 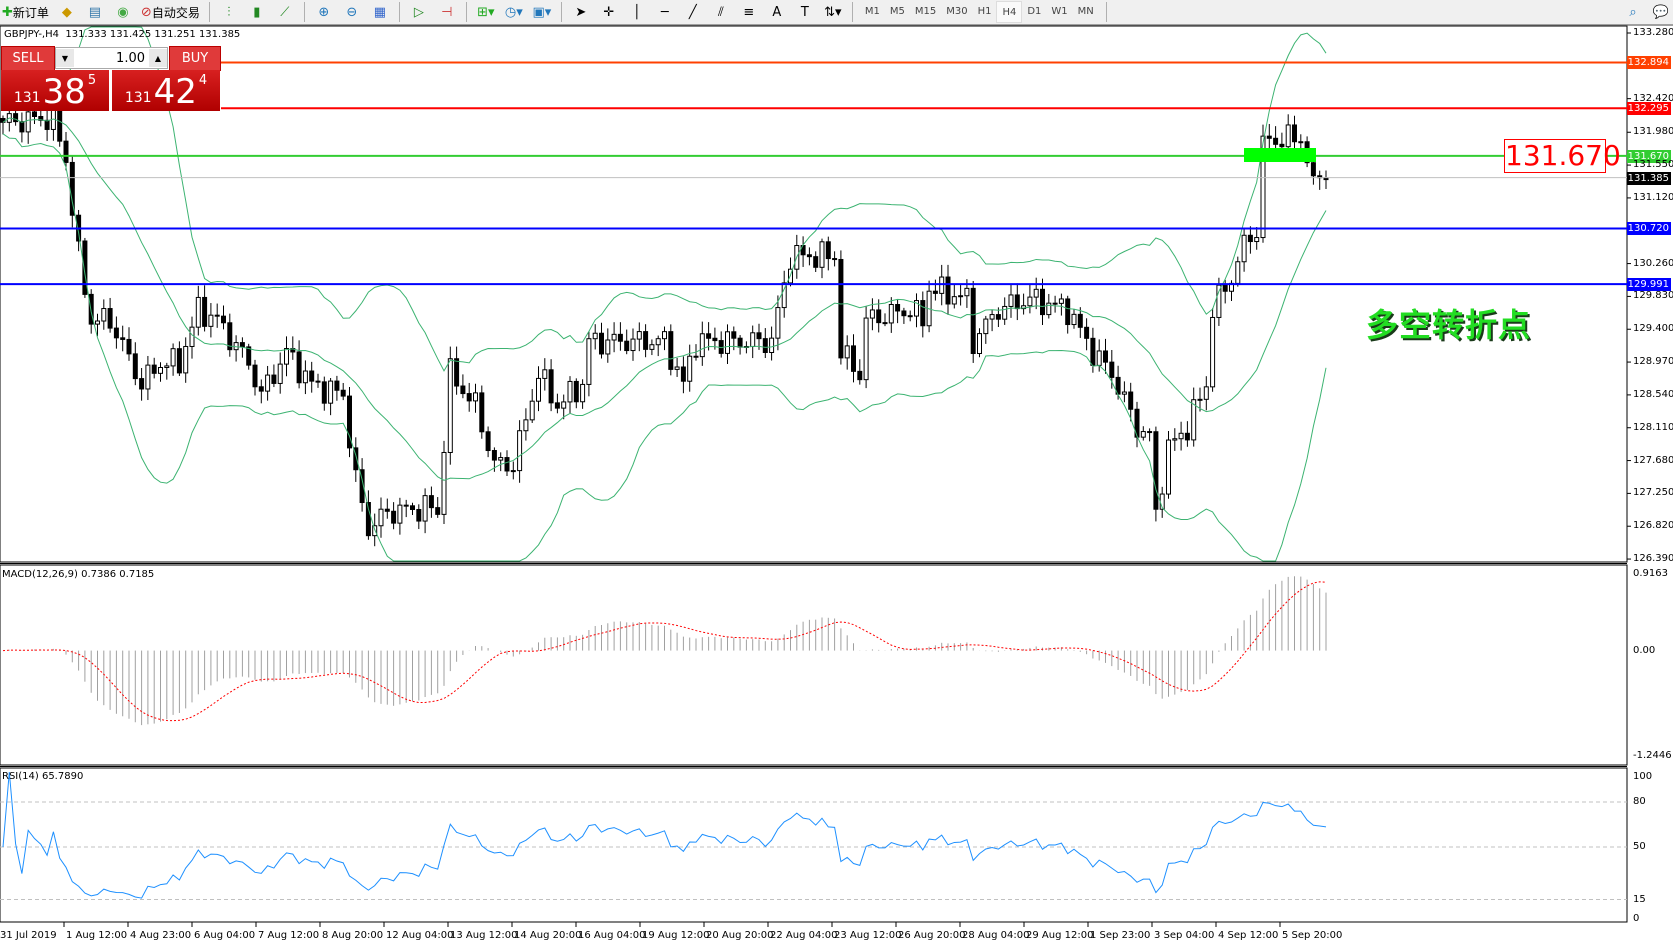 What do you see at coordinates (548, 935) in the screenshot?
I see `time-axis-label: 14 Aug 20:00` at bounding box center [548, 935].